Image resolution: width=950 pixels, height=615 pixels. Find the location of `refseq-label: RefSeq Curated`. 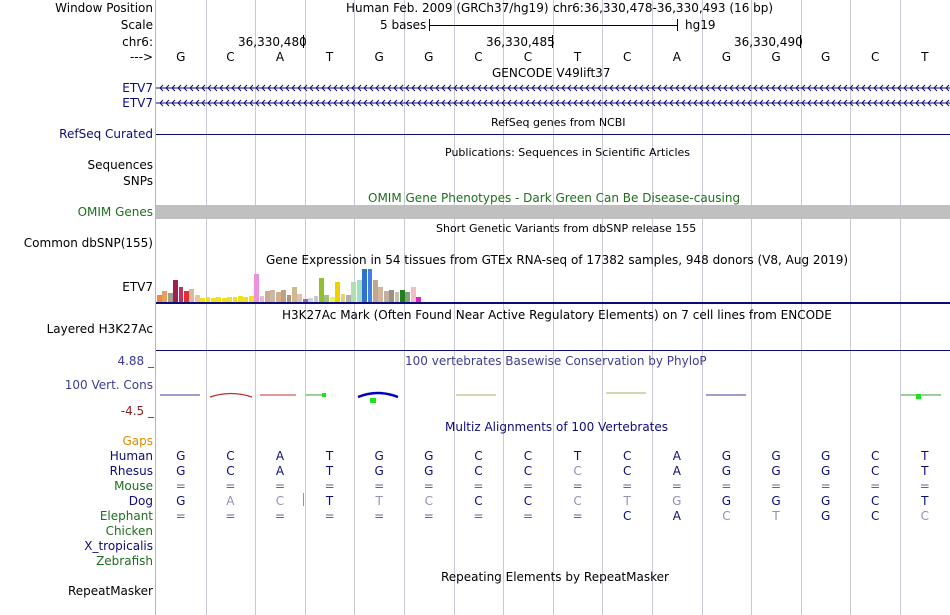

refseq-label: RefSeq Curated is located at coordinates (106, 134).